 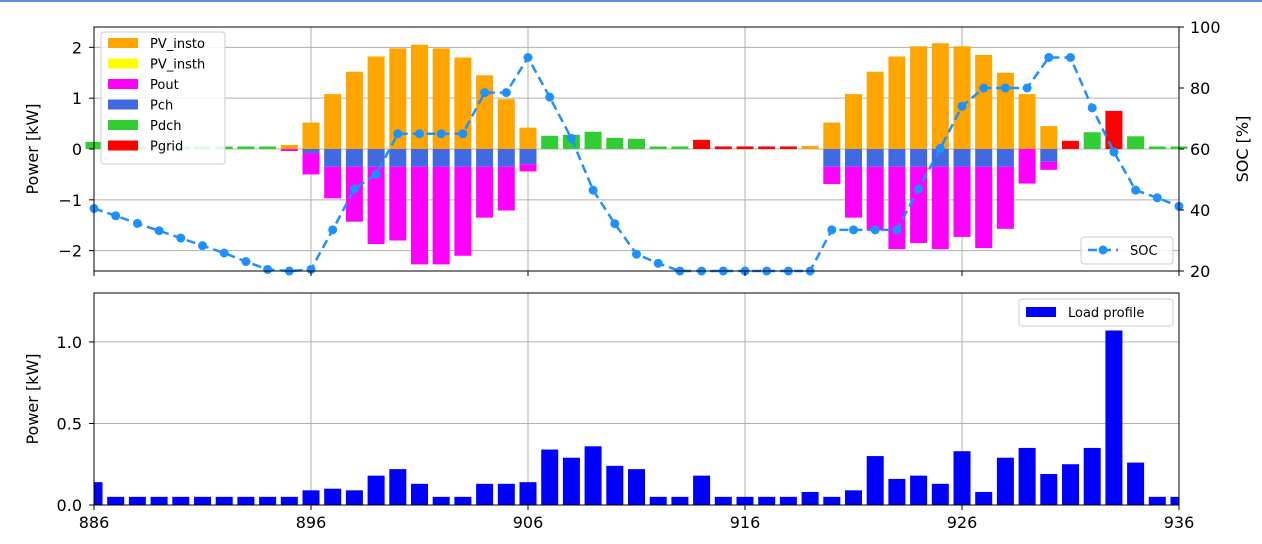 I want to click on y-tick-label: 1.0, so click(x=69, y=342).